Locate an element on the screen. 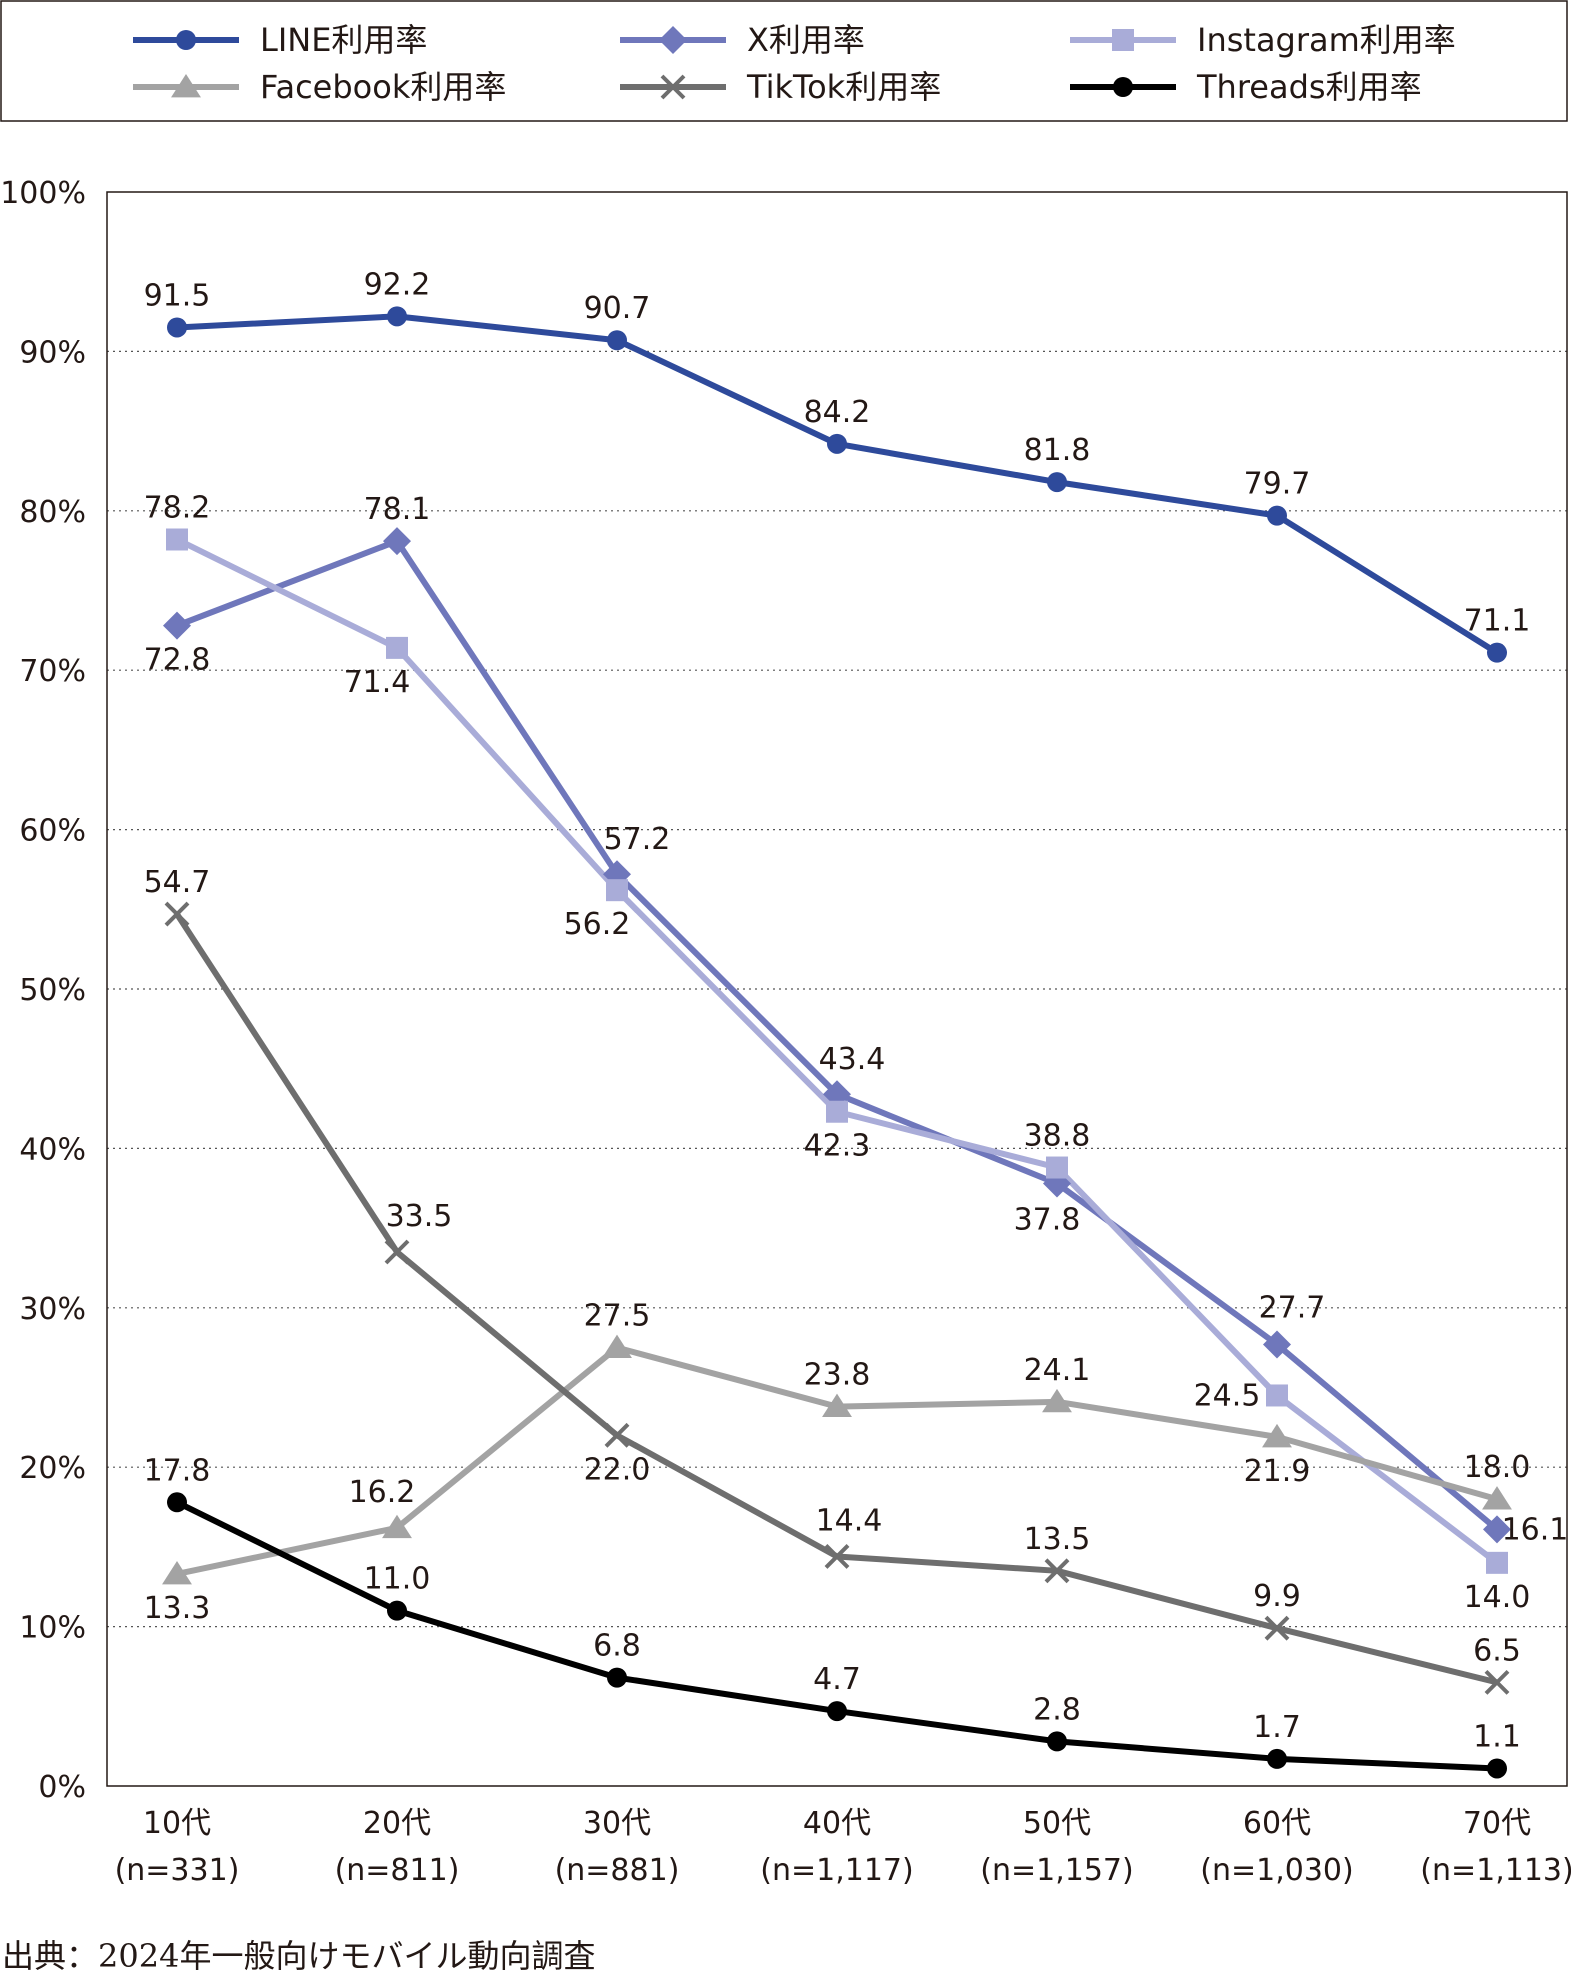  data-label: 37.8 is located at coordinates (1047, 1219).